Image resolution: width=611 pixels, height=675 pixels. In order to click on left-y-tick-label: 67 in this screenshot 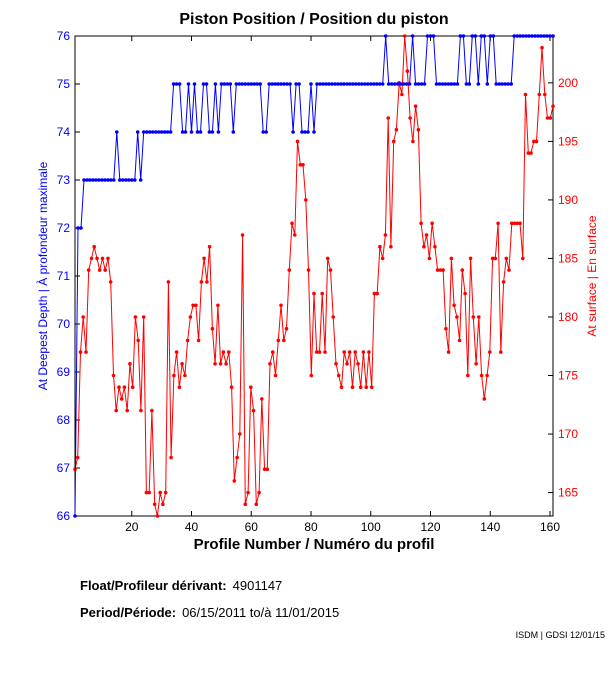, I will do `click(64, 468)`.